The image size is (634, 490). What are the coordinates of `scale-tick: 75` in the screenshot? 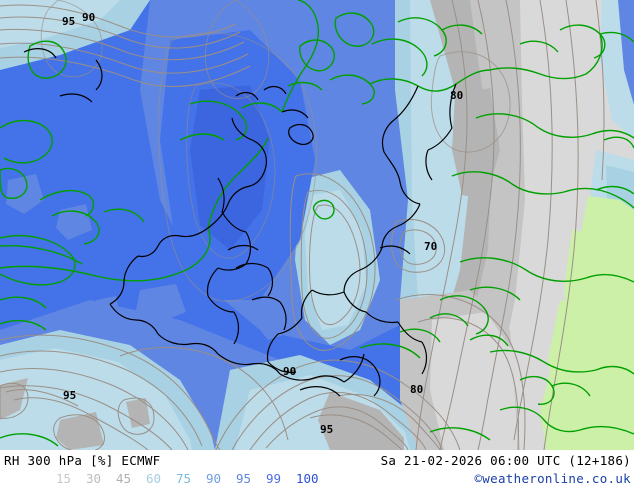 It's located at (184, 478).